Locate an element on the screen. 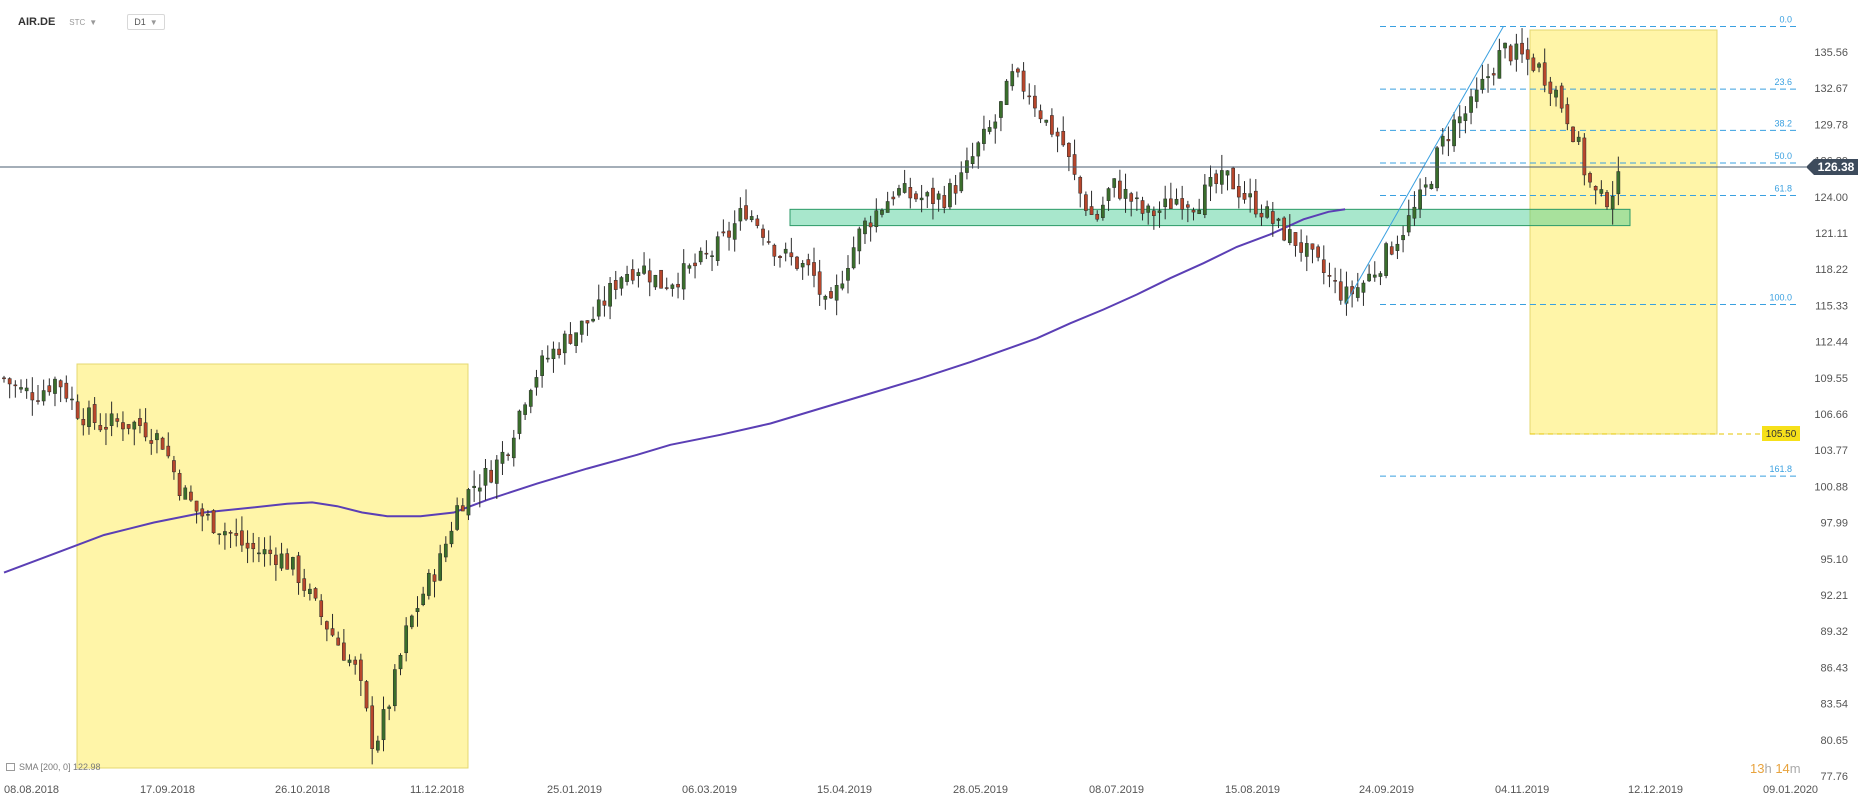 This screenshot has width=1866, height=805. y-tick-label: 80.65 is located at coordinates (1834, 741).